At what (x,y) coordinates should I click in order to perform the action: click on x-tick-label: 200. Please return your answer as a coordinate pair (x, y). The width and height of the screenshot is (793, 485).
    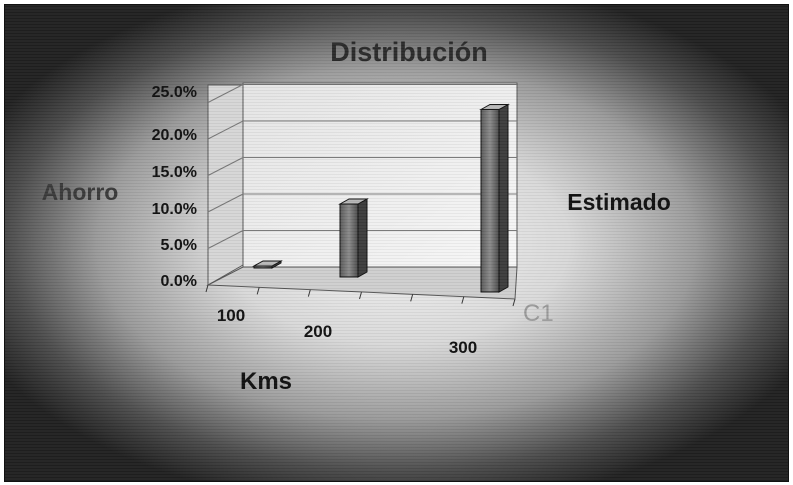
    Looking at the image, I should click on (318, 331).